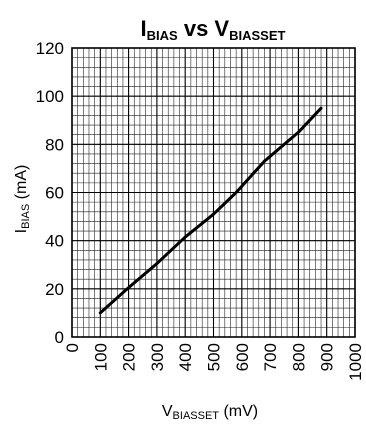 This screenshot has width=366, height=428. I want to click on y-axis-label-bias: BIAS, so click(26, 216).